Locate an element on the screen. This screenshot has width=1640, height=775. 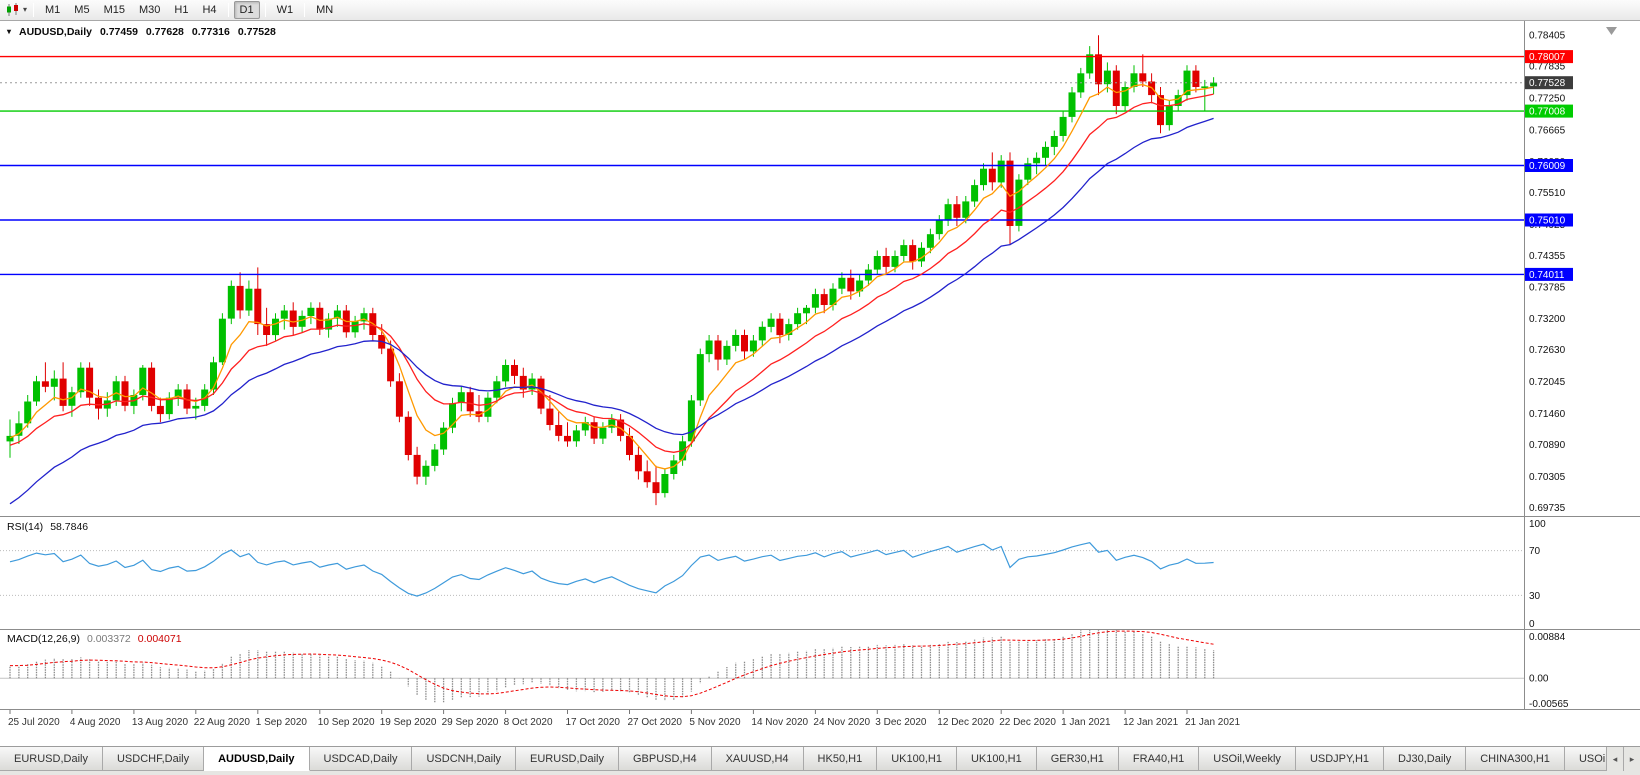
macd-main-value: 0.003372 is located at coordinates (108, 639).